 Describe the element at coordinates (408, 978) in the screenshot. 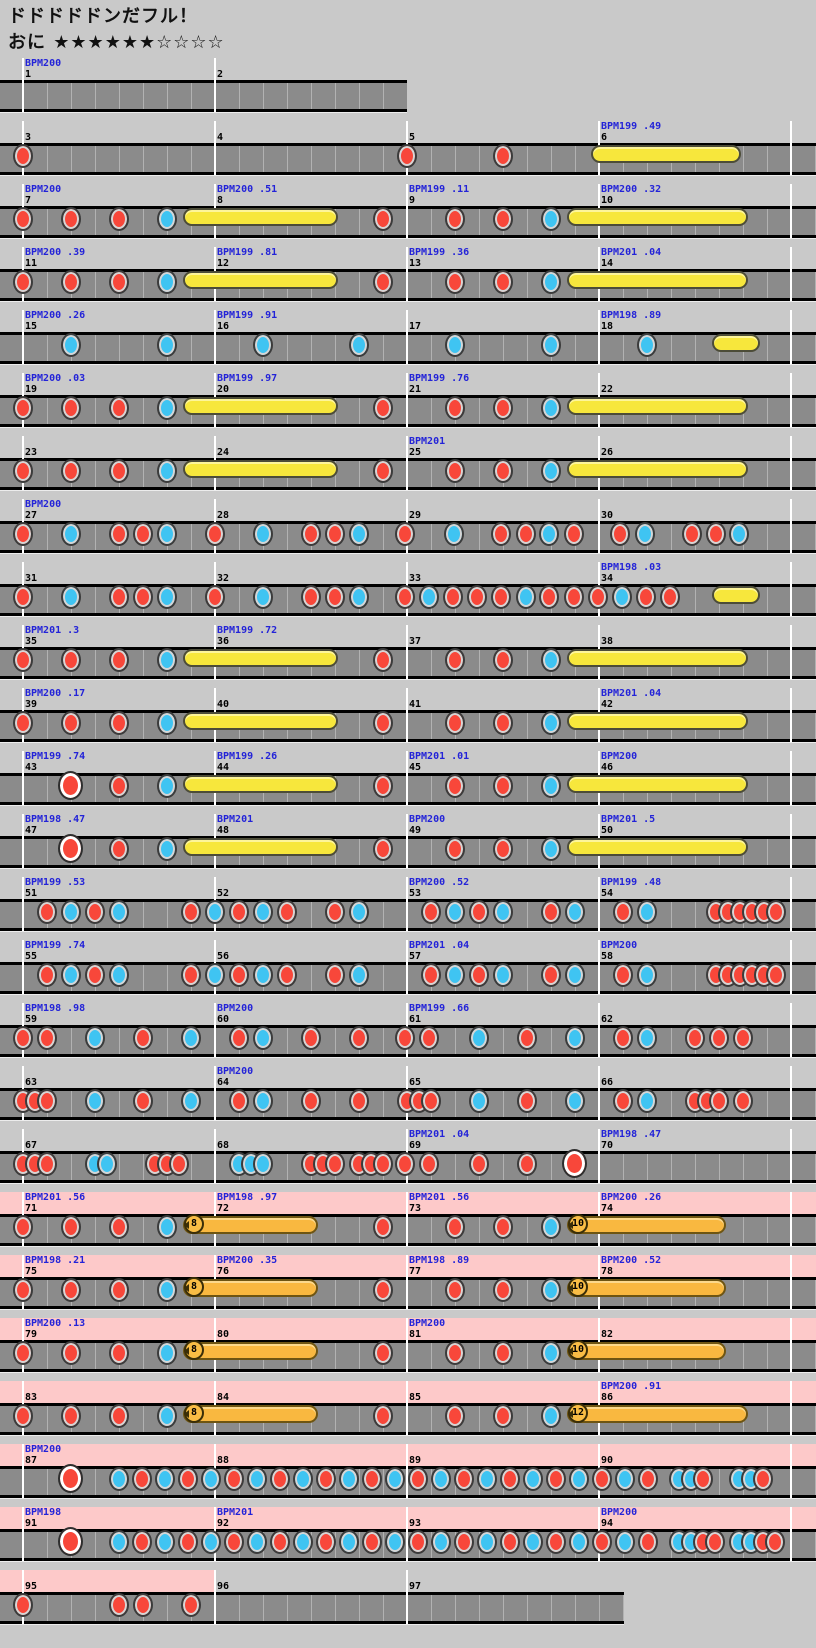

I see `note-lane` at that location.